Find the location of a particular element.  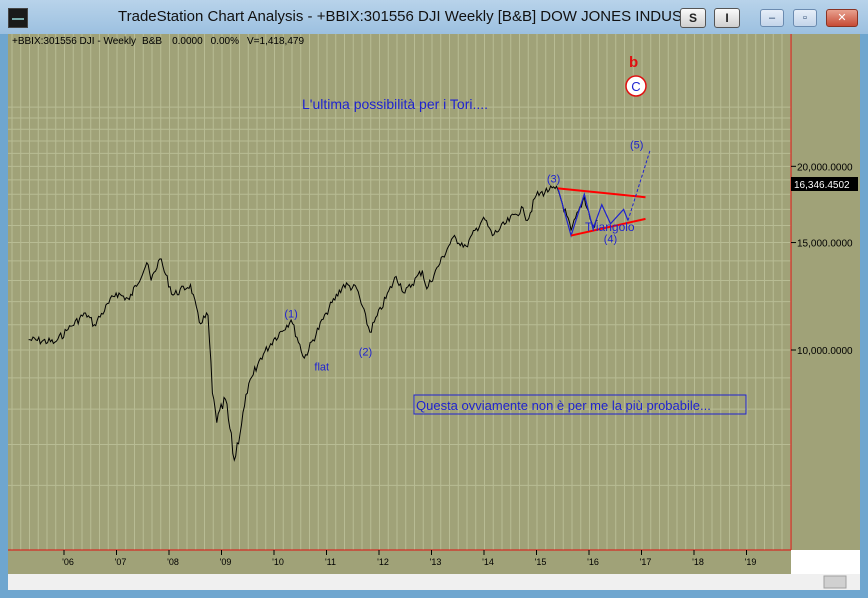

x-tick-label: '10 is located at coordinates (278, 562).